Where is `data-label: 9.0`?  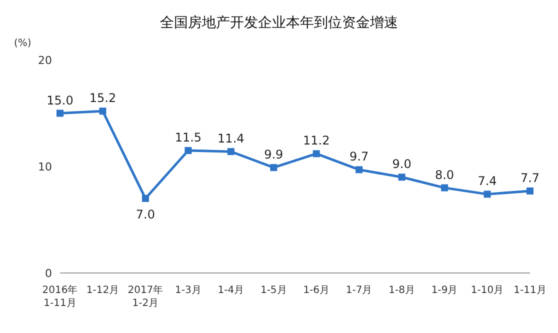 data-label: 9.0 is located at coordinates (402, 164).